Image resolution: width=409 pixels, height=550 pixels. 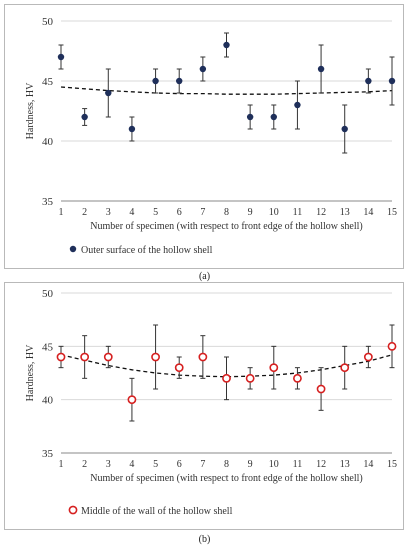 I want to click on legend-label: Middle of the wall of the hollow shell, so click(x=157, y=511).